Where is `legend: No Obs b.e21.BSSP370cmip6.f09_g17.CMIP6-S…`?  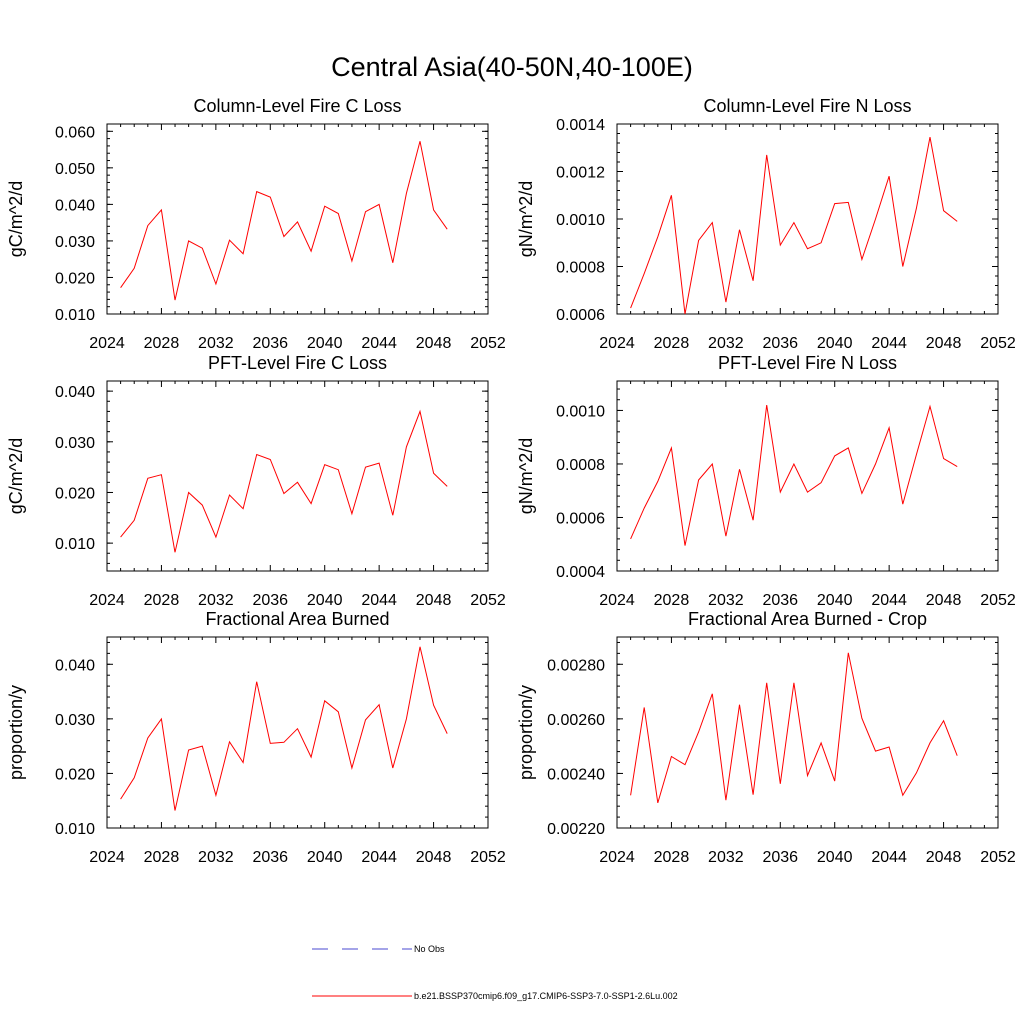
legend: No Obs b.e21.BSSP370cmip6.f09_g17.CMIP6-S… is located at coordinates (495, 972).